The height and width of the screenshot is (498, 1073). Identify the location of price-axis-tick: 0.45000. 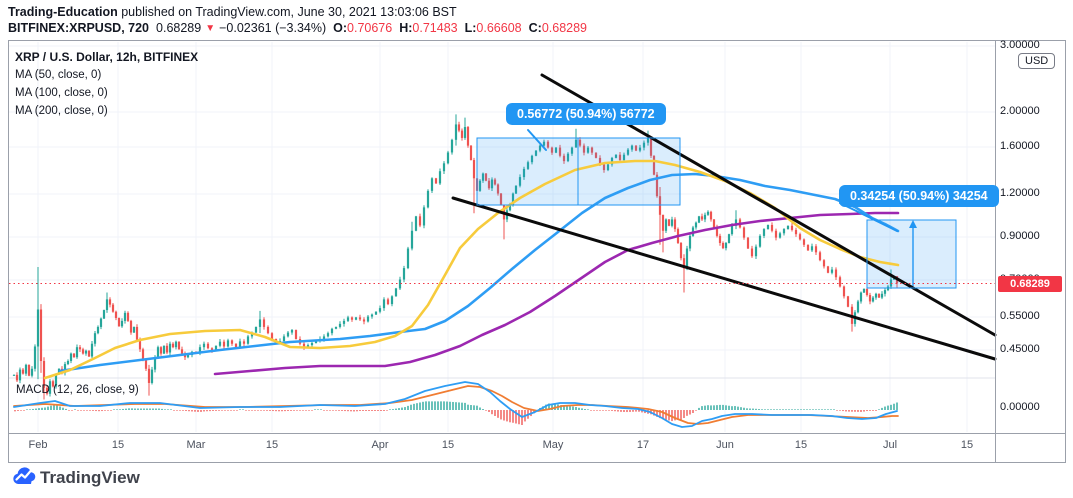
(1020, 349).